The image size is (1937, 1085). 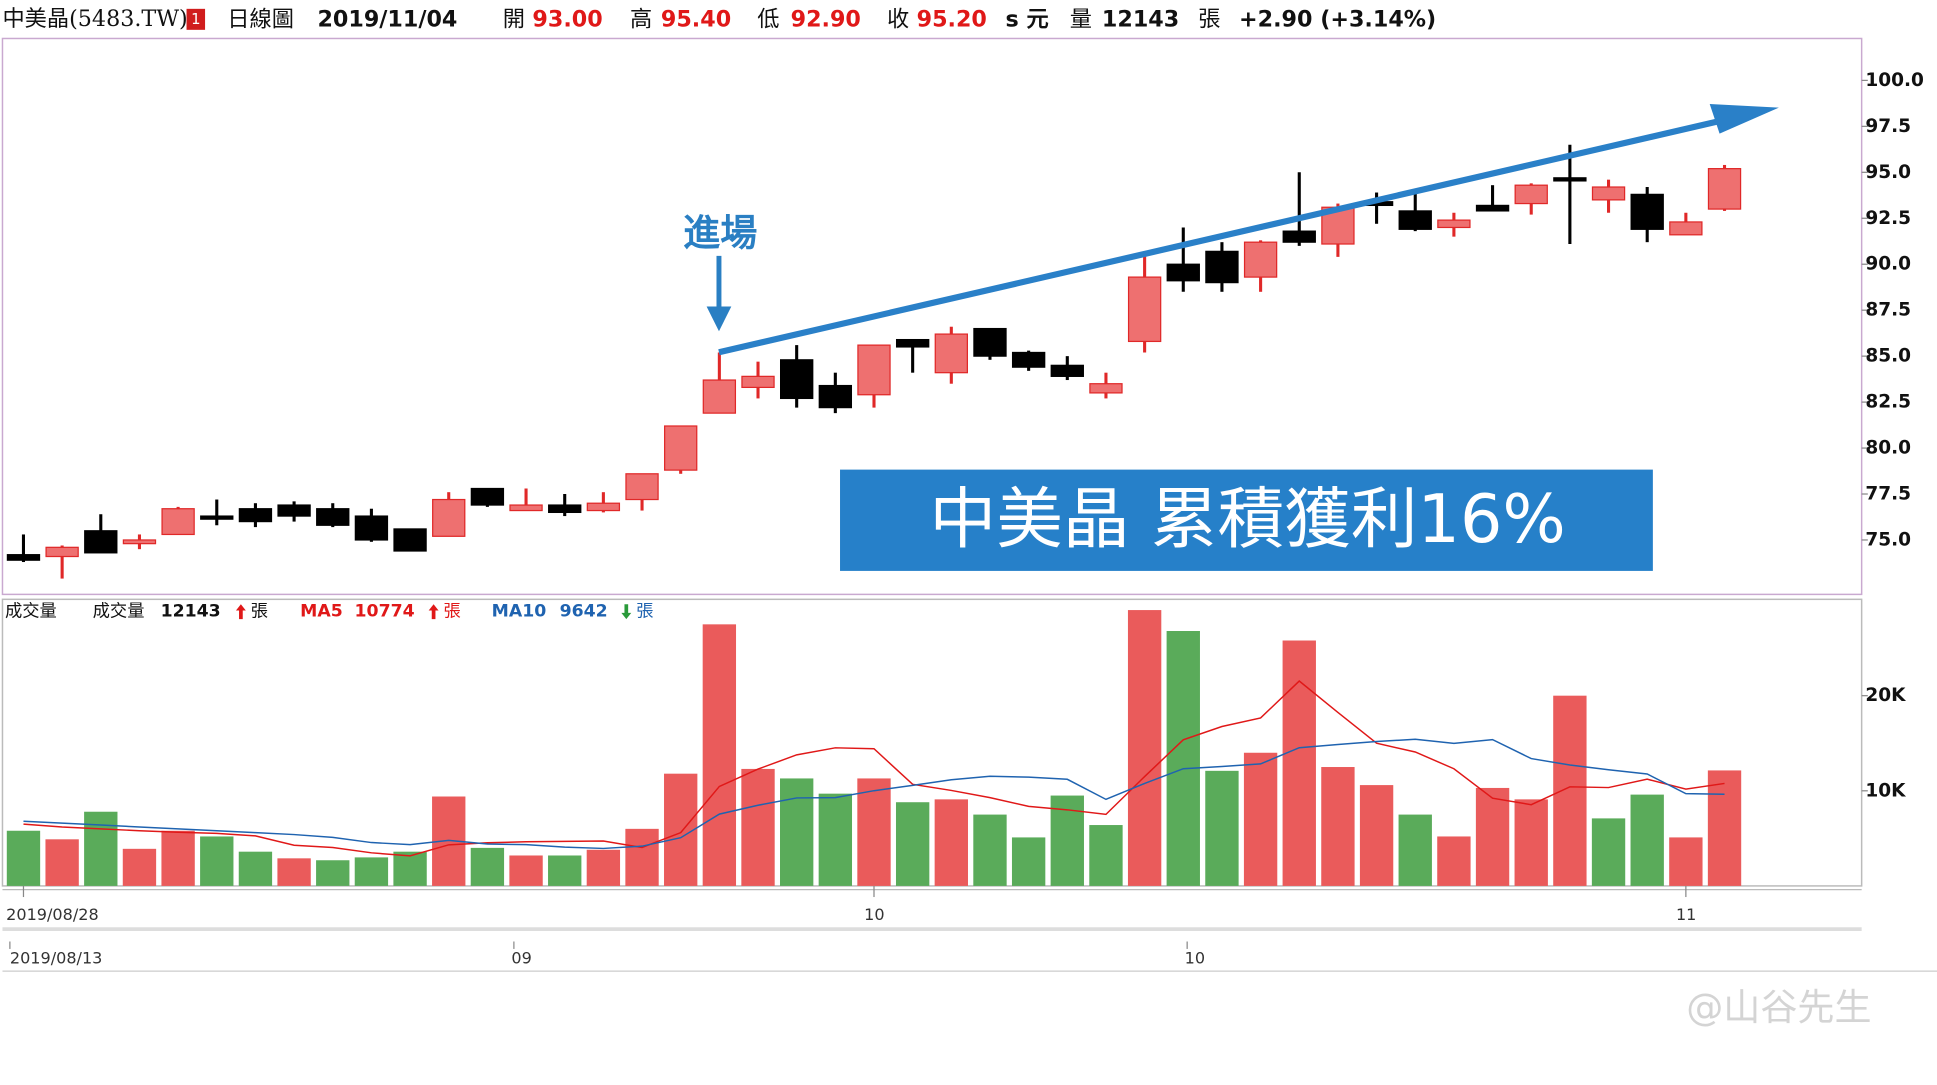 What do you see at coordinates (898, 19) in the screenshot?
I see `close-label: 收` at bounding box center [898, 19].